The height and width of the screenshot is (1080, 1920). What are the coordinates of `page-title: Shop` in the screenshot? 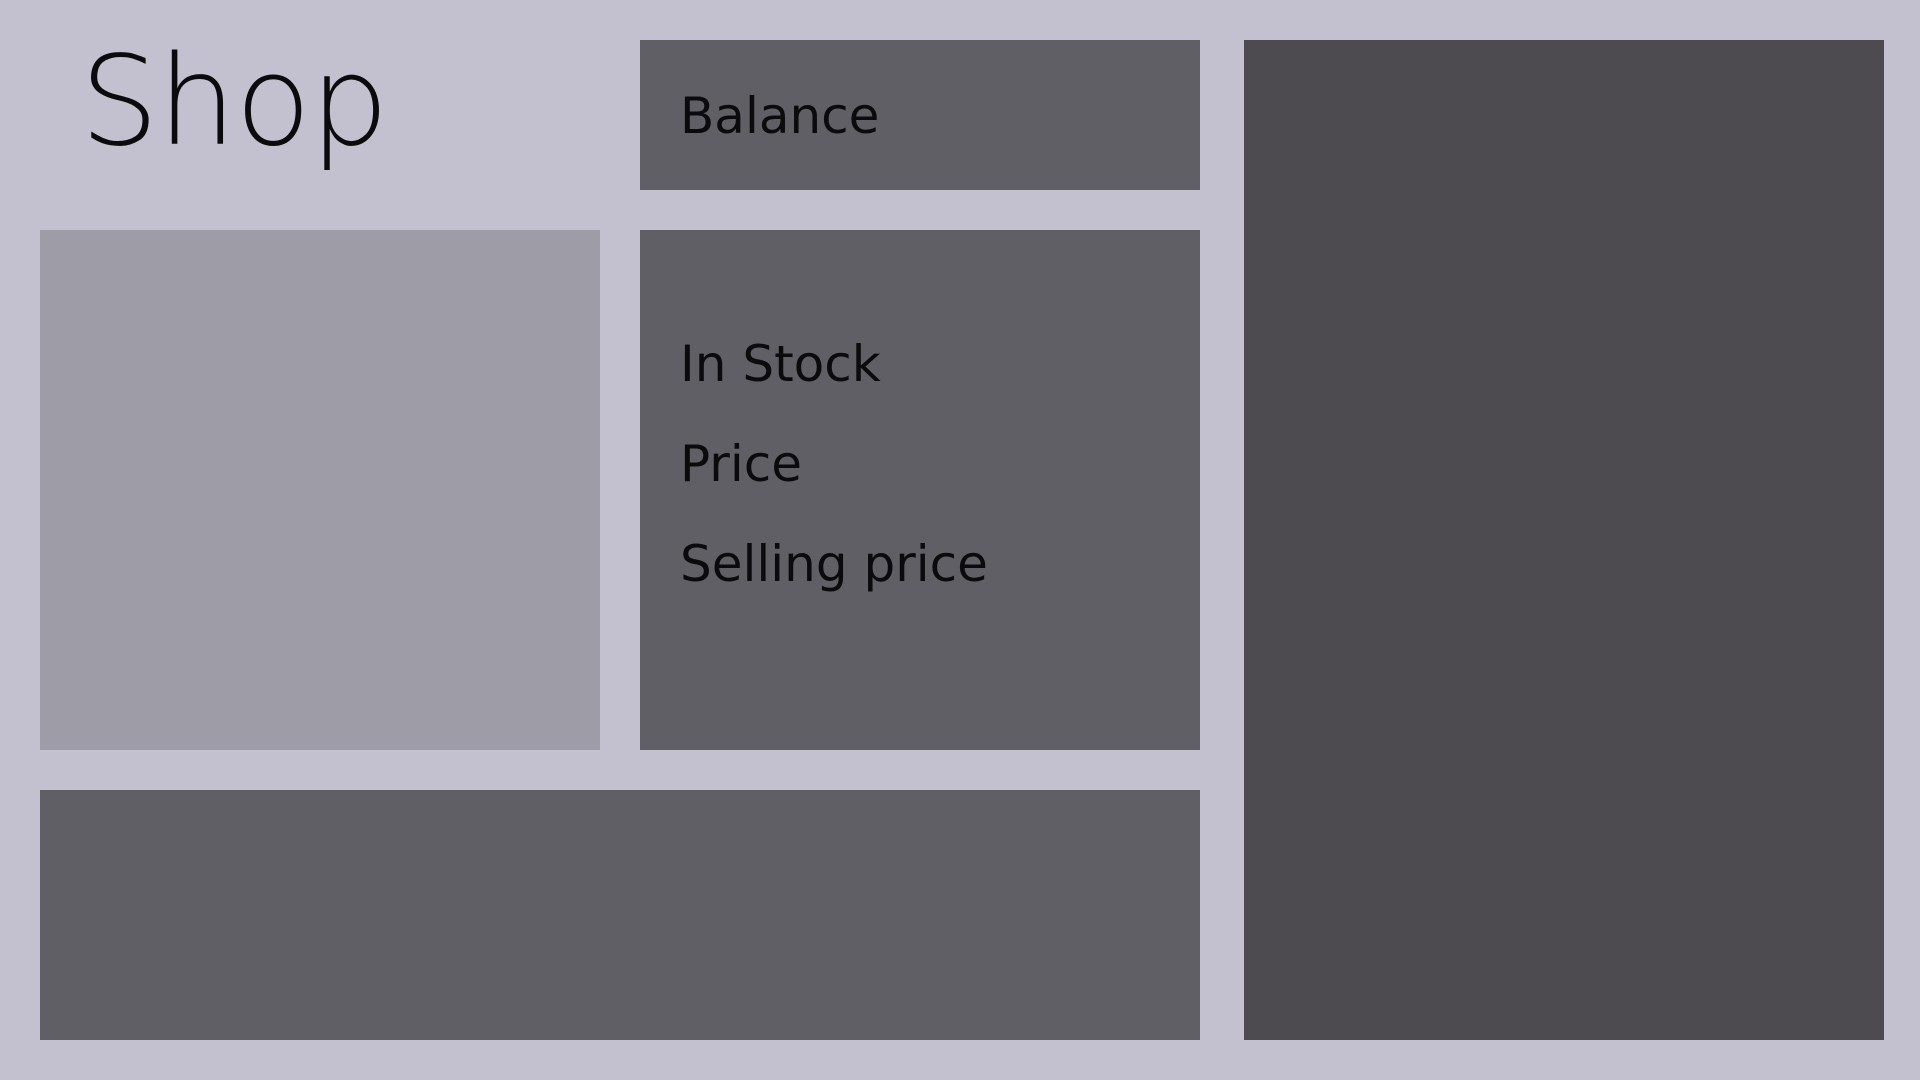 It's located at (234, 102).